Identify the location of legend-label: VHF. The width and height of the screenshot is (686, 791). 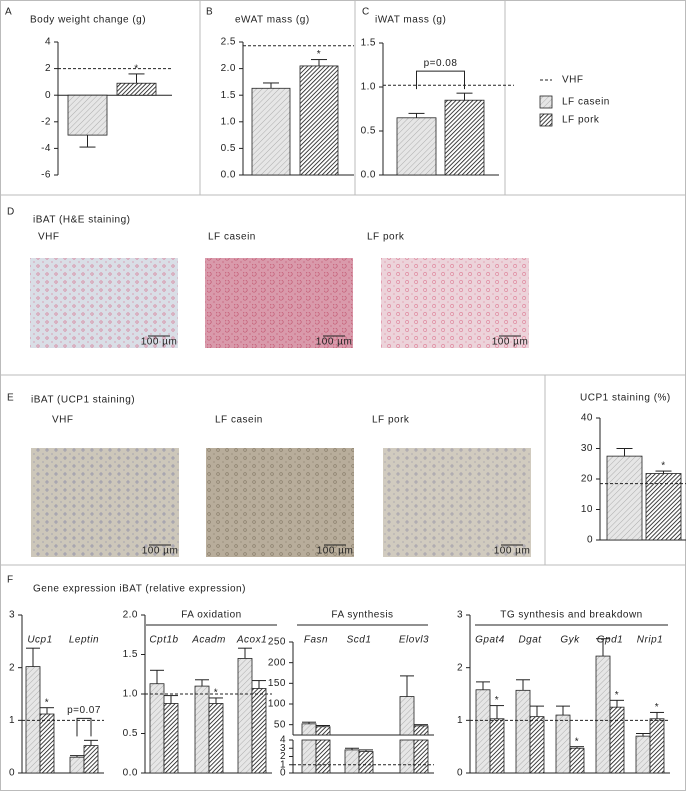
(573, 80).